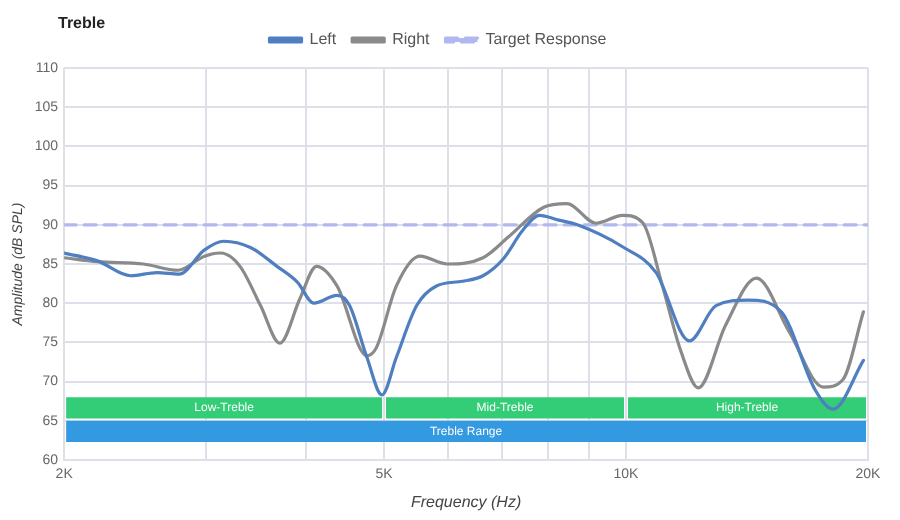  What do you see at coordinates (466, 501) in the screenshot?
I see `x-axis-title: Frequency (Hz)` at bounding box center [466, 501].